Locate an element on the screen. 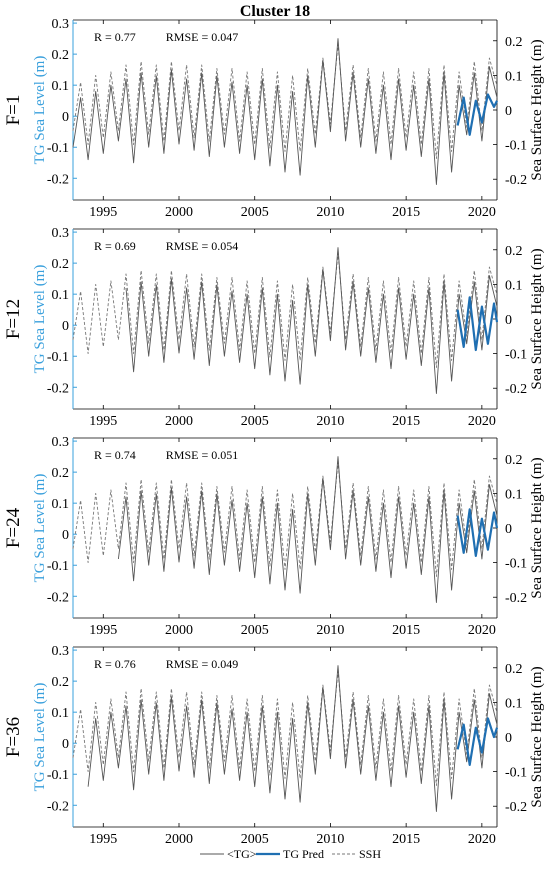 This screenshot has height=871, width=550. stats-annotation: R = 0.77 RMSE = 0.047 is located at coordinates (166, 37).